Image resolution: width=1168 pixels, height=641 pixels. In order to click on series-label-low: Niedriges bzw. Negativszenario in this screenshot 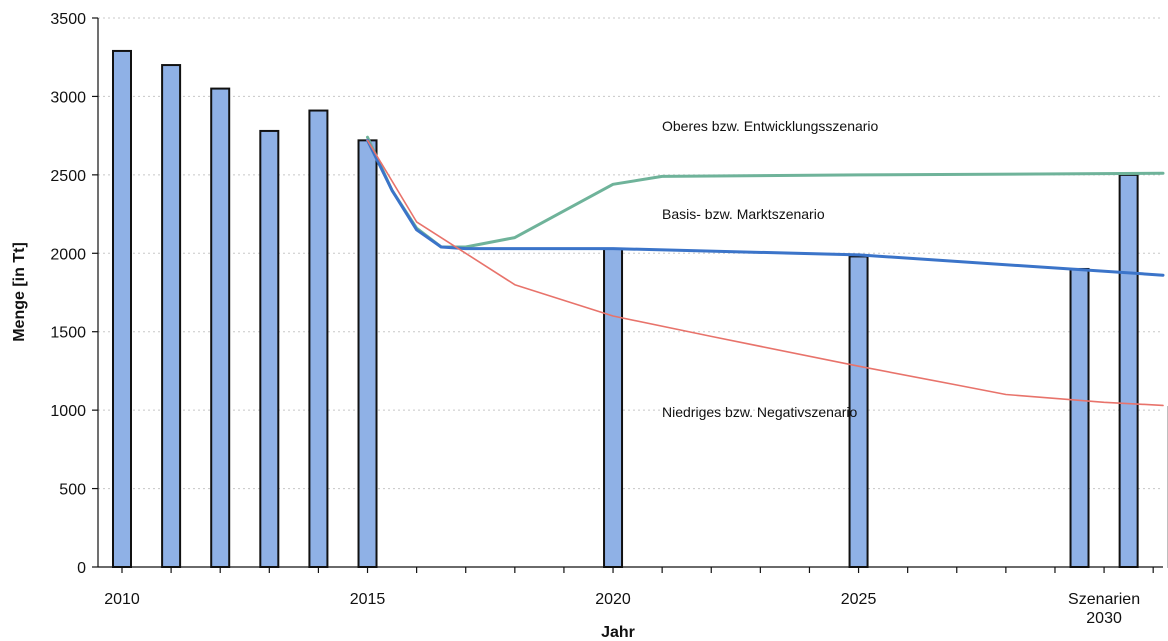, I will do `click(760, 412)`.